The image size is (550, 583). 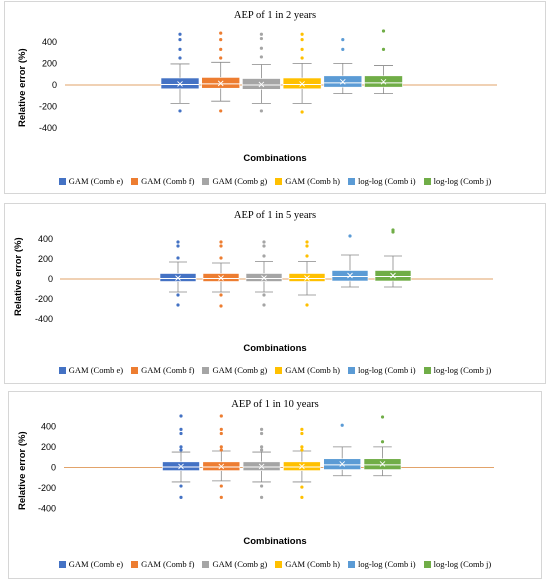 What do you see at coordinates (264, 276) in the screenshot?
I see `box-plot: 400 200 0 -200 -400` at bounding box center [264, 276].